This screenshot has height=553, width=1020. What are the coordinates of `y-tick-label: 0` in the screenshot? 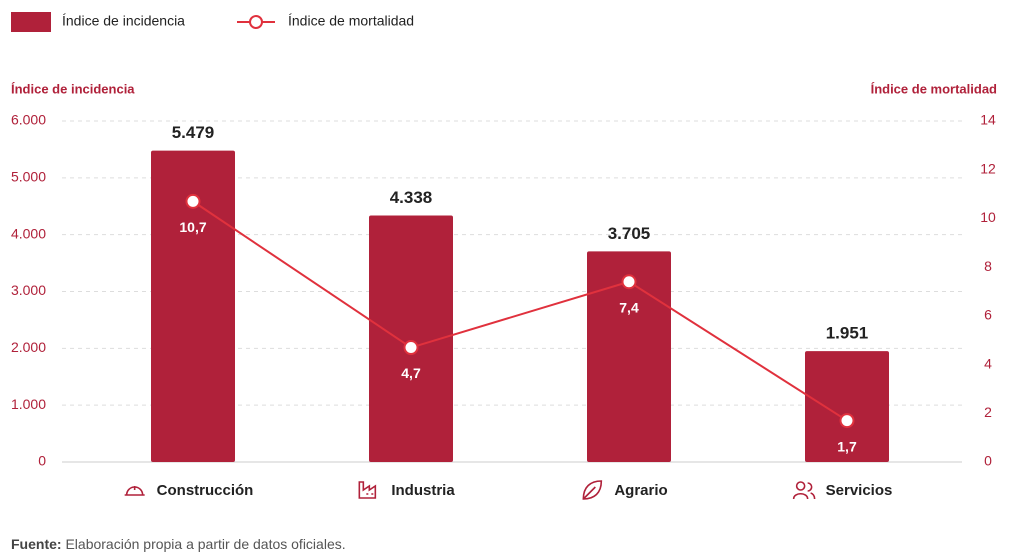 It's located at (42, 461).